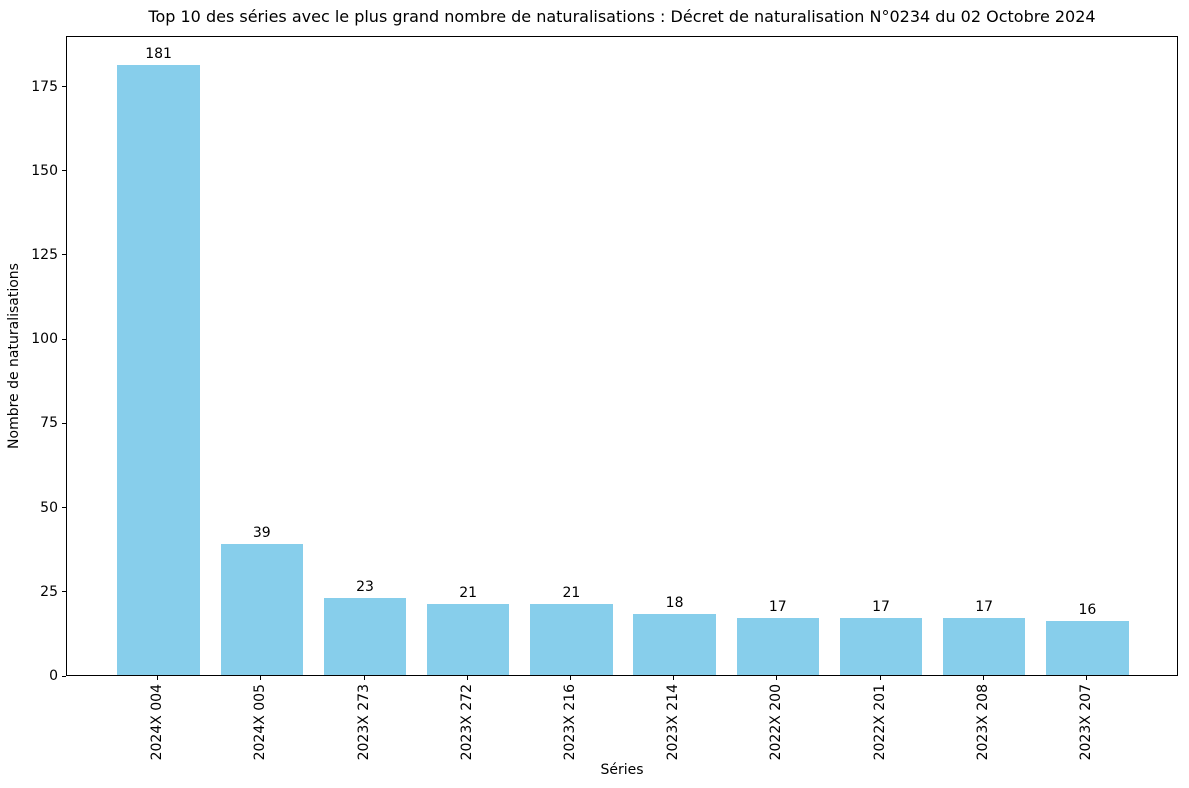 Image resolution: width=1189 pixels, height=788 pixels. What do you see at coordinates (674, 603) in the screenshot?
I see `bar-value-label: 18` at bounding box center [674, 603].